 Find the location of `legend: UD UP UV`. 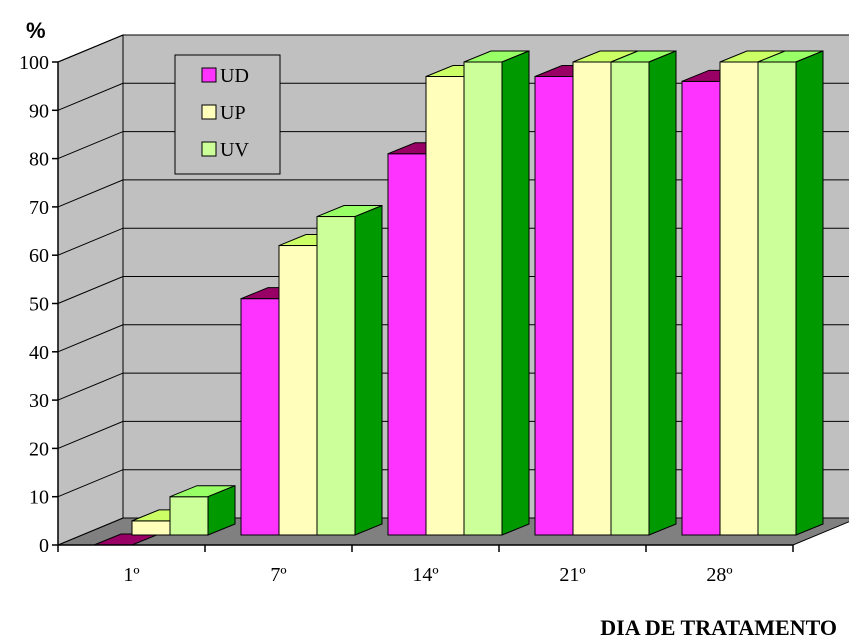

legend: UD UP UV is located at coordinates (227, 114).